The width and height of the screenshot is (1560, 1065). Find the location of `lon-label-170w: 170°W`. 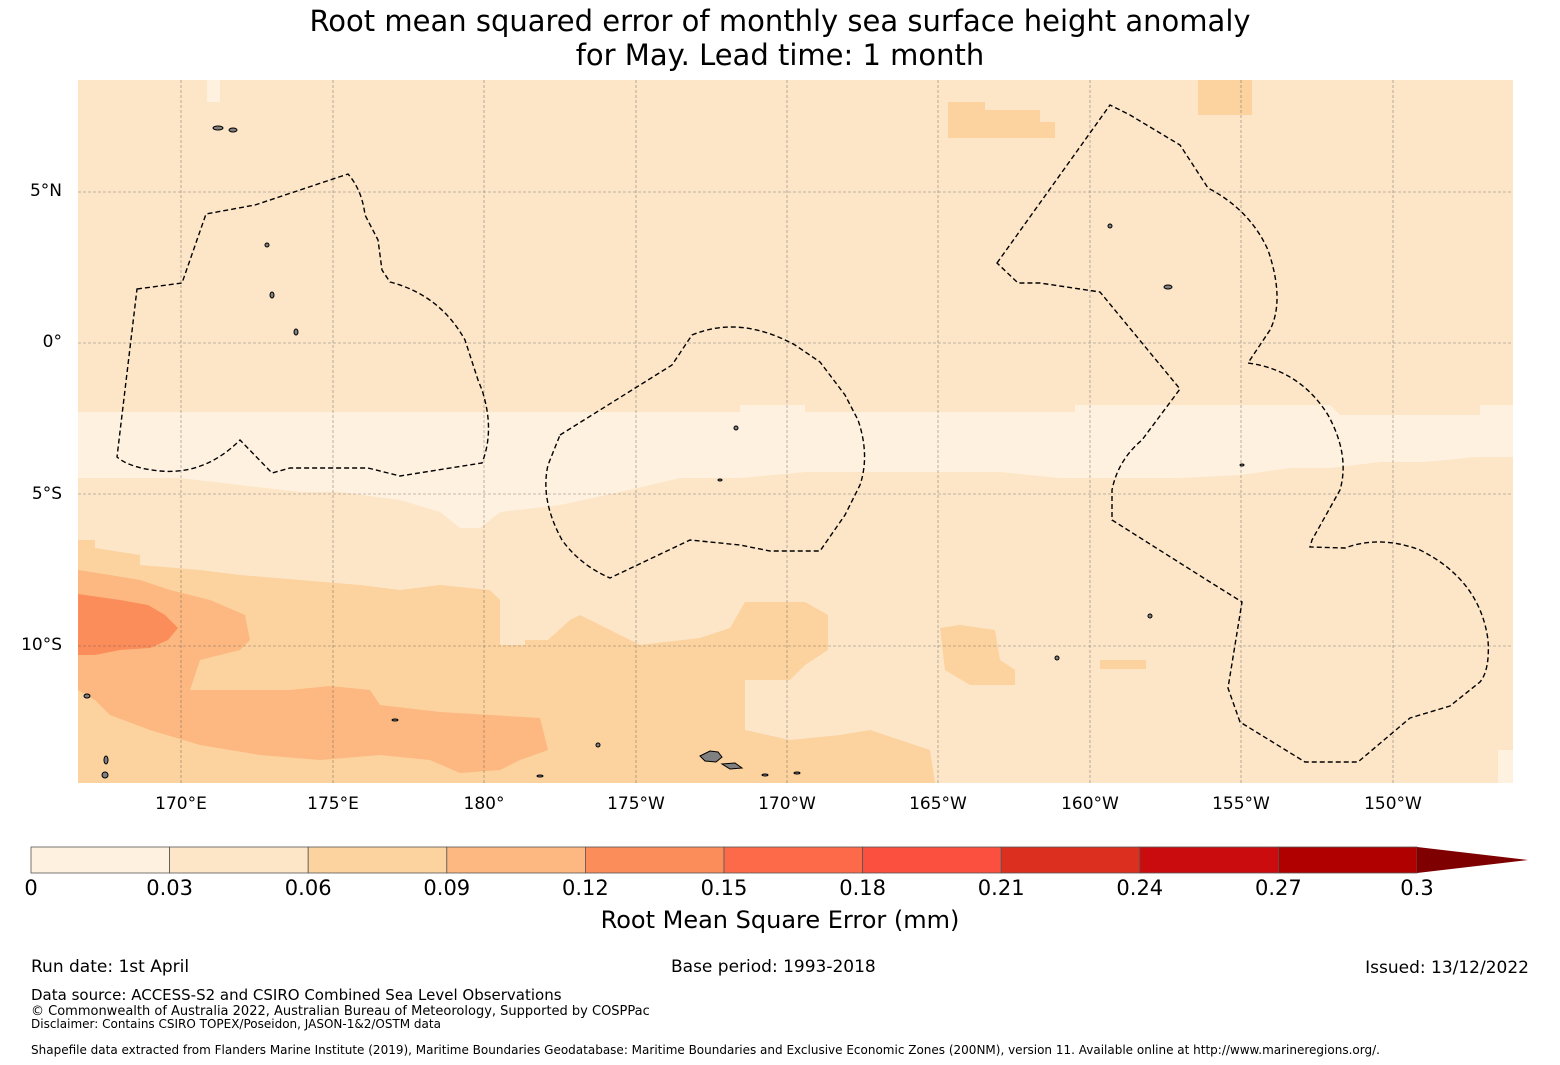

lon-label-170w: 170°W is located at coordinates (787, 804).